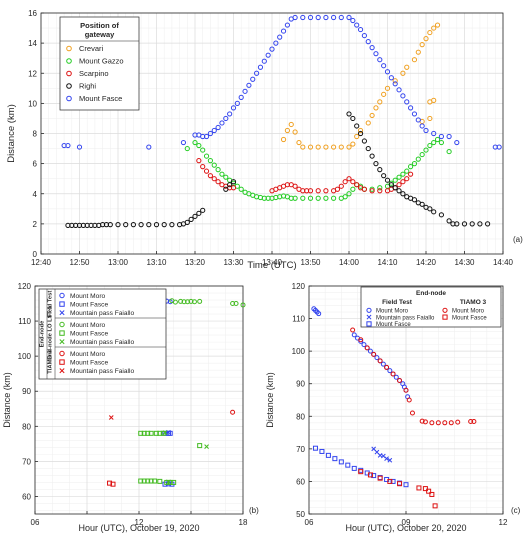 The height and width of the screenshot is (550, 528). I want to click on y-tick-label: 100, so click(25, 356).